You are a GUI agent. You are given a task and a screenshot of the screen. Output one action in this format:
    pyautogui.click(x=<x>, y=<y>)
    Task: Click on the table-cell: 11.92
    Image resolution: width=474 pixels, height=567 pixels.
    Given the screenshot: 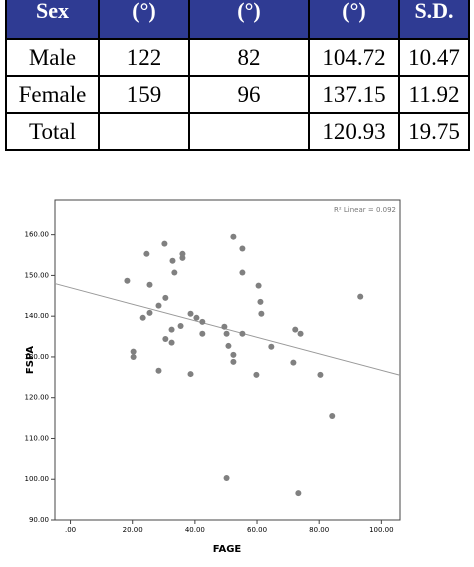 What is the action you would take?
    pyautogui.click(x=434, y=94)
    